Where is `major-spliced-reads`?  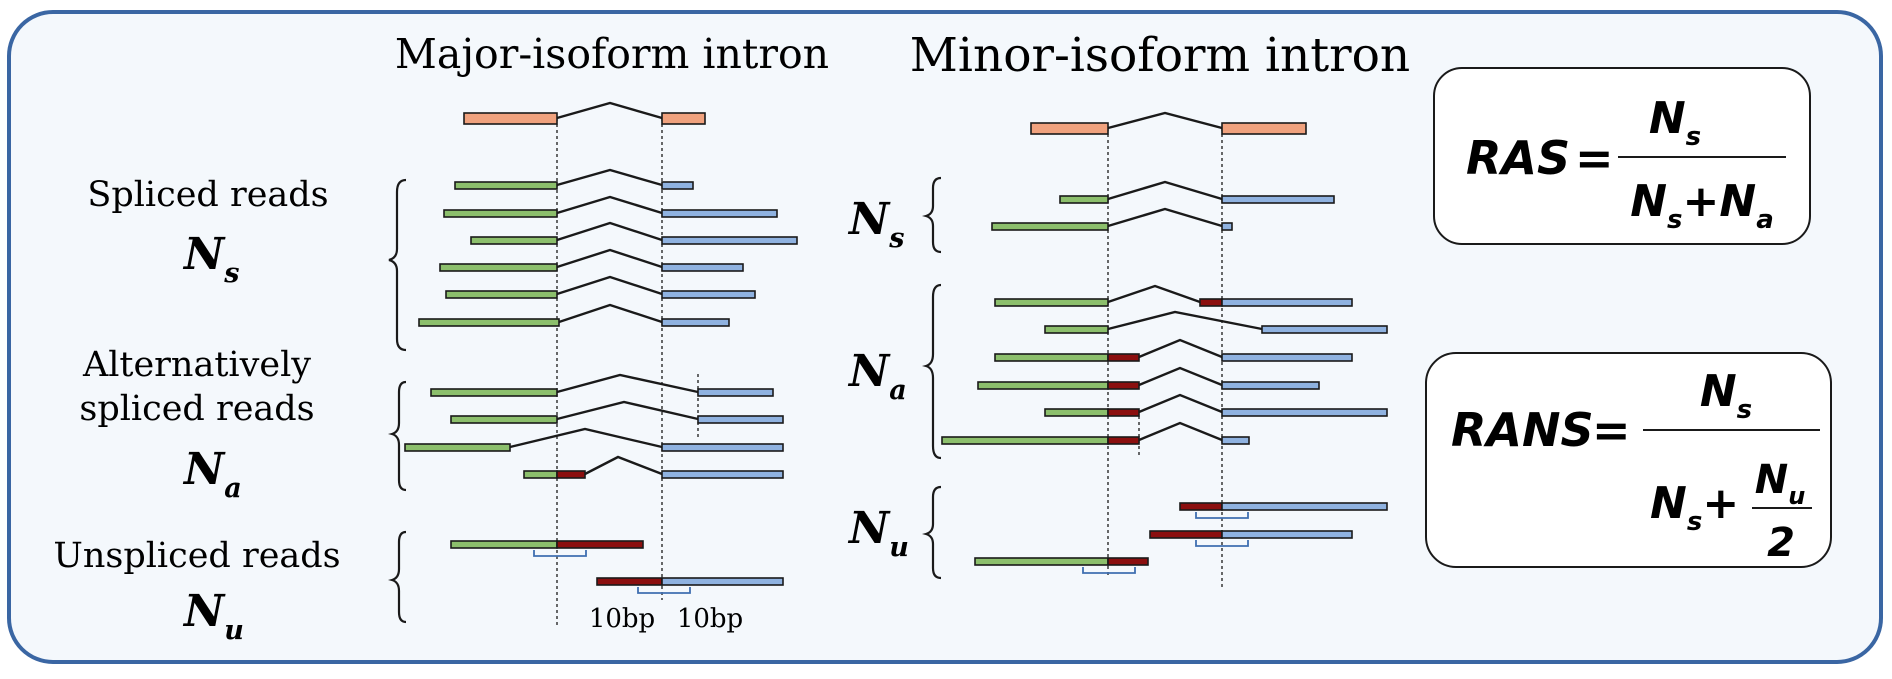
major-spliced-reads is located at coordinates (608, 247).